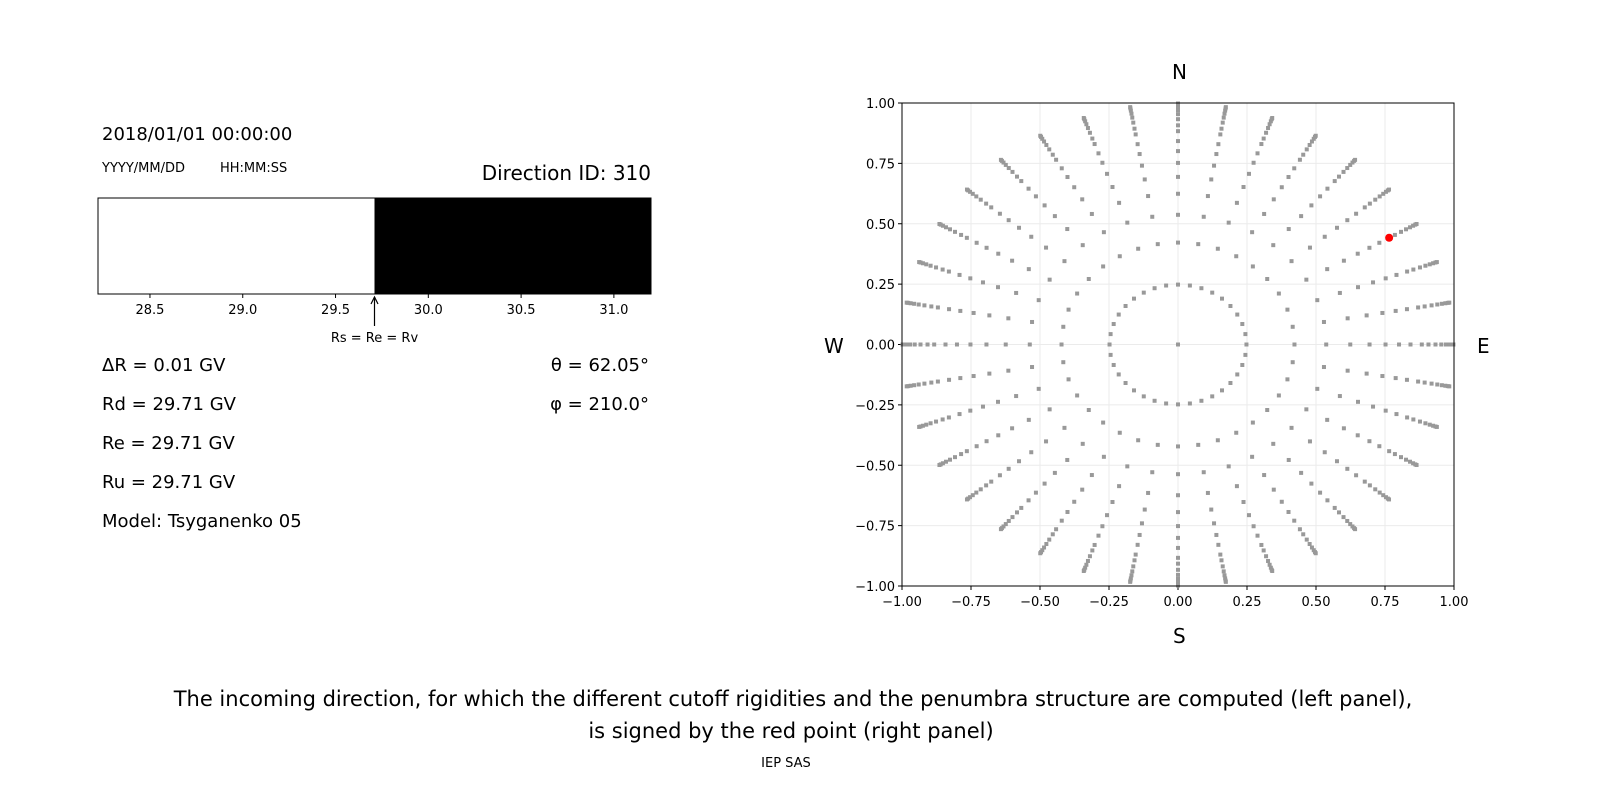 This screenshot has width=1600, height=800. Describe the element at coordinates (599, 404) in the screenshot. I see `phi-value: φ = 210.0°` at that location.